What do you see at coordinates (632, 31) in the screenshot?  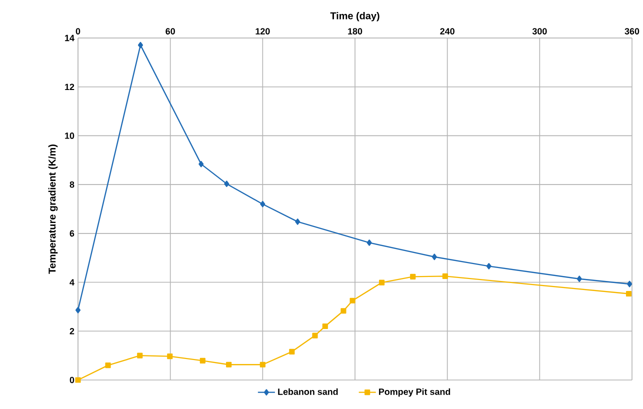 I see `x-tick-label: 360` at bounding box center [632, 31].